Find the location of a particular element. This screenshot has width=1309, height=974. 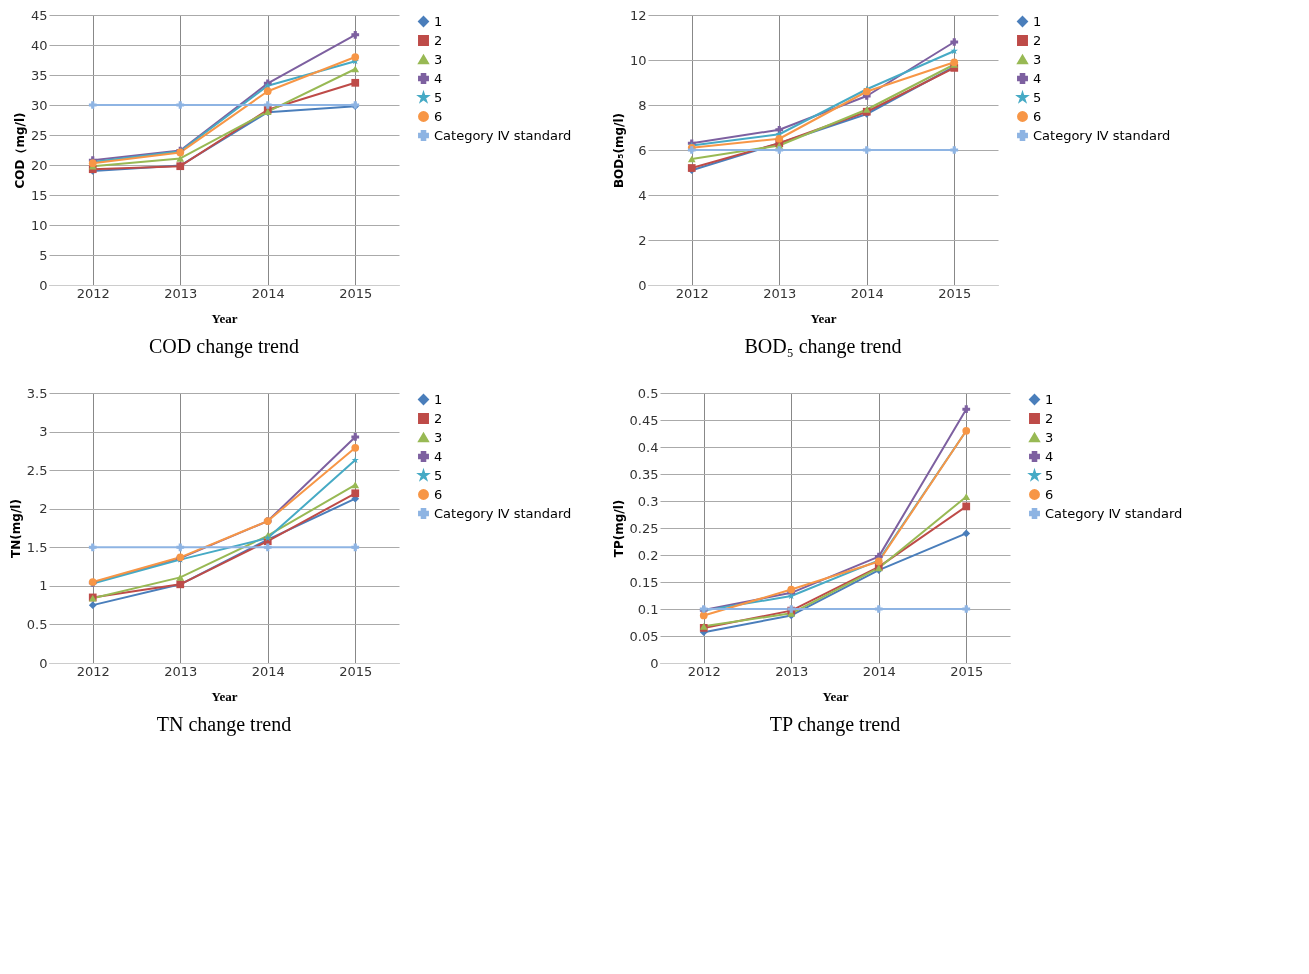

y-tick-label: 0.1 is located at coordinates (648, 609).